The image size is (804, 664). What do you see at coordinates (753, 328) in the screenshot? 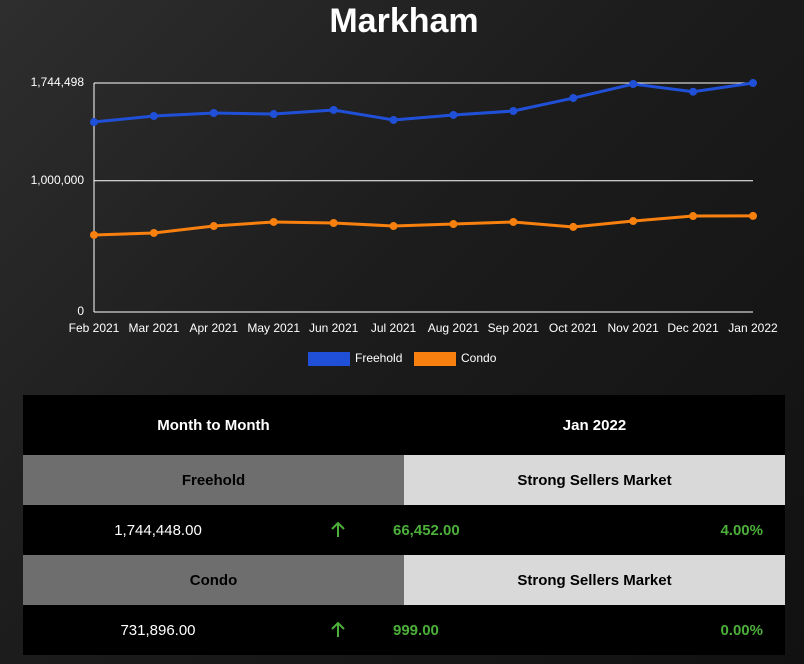
I see `x-tick-label: Jan 2022` at bounding box center [753, 328].